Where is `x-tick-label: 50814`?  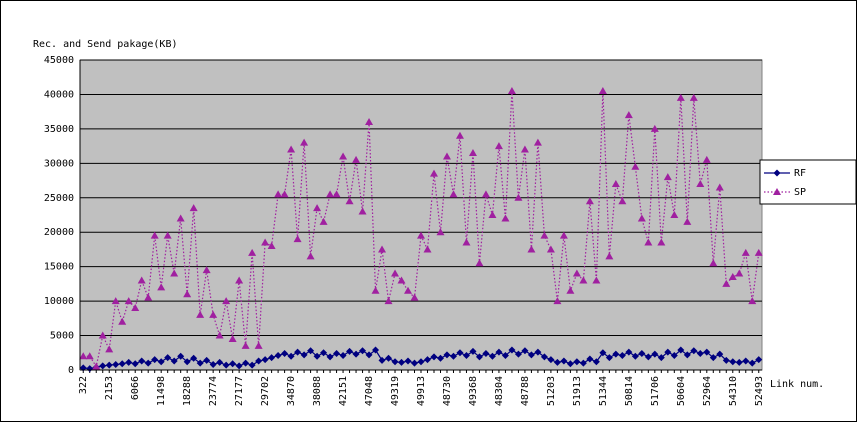 x-tick-label: 50814 is located at coordinates (629, 391).